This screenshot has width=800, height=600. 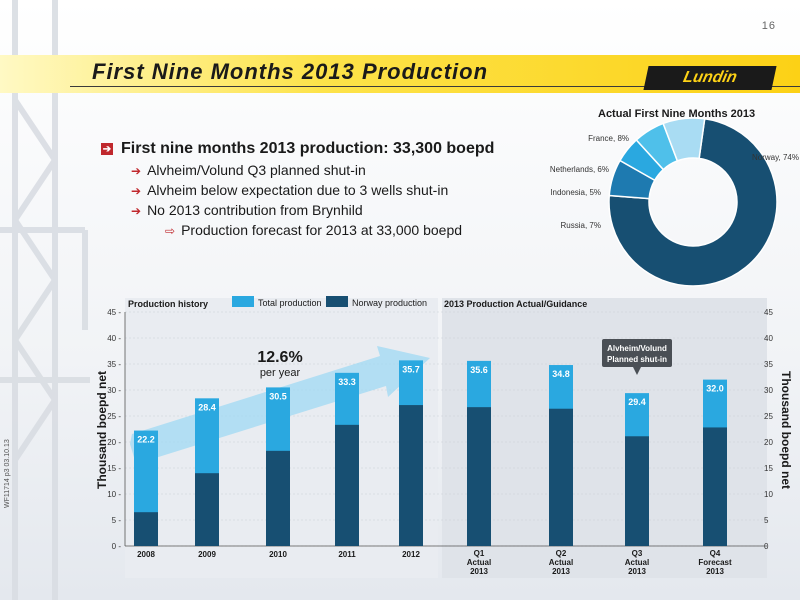 I want to click on callout-text: Planned shut-in, so click(x=637, y=359).